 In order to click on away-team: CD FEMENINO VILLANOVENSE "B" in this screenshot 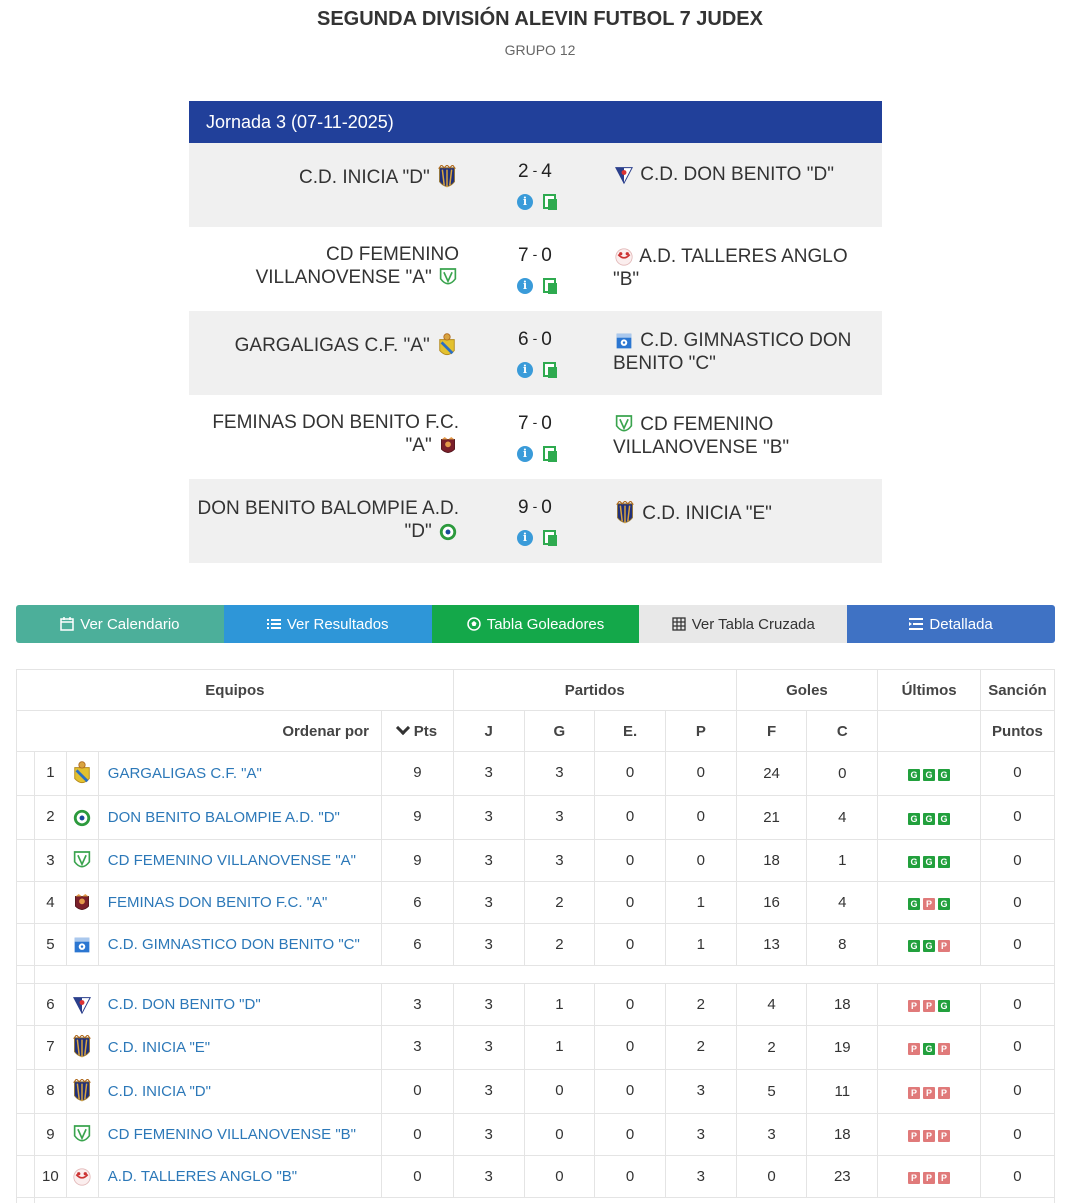, I will do `click(744, 436)`.